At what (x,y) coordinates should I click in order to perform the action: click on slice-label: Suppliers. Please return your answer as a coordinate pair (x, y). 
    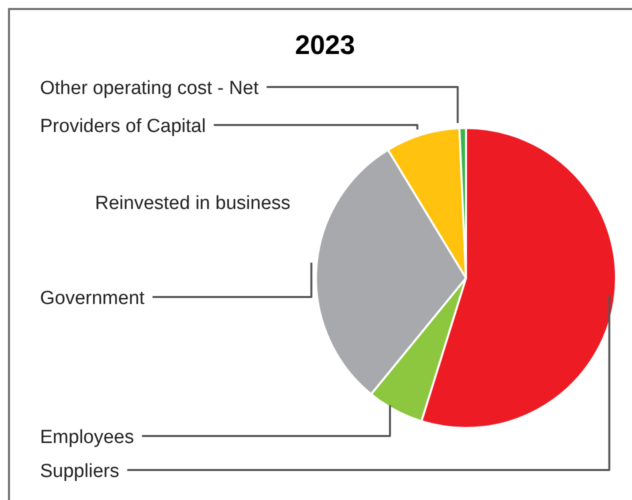
    Looking at the image, I should click on (80, 471).